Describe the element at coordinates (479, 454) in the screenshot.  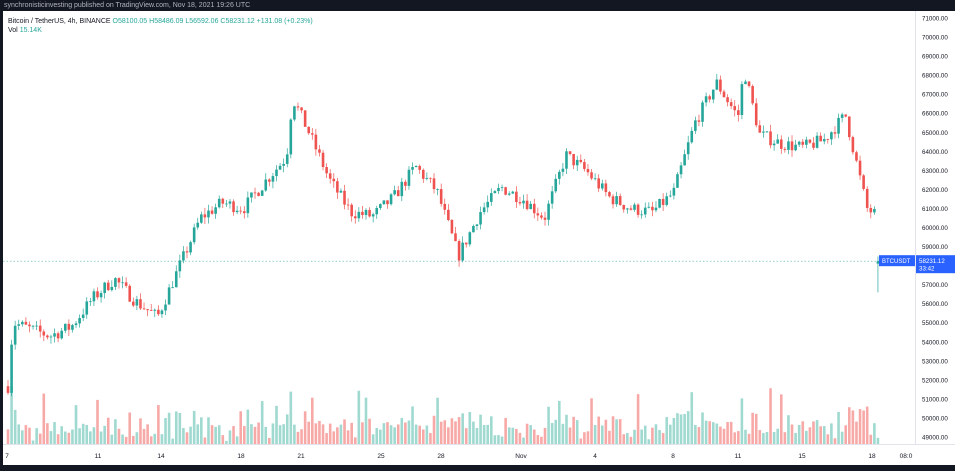
I see `time-axis: 7 11 14 18 21 25 28 Nov 4 8 11 15 18 08:0` at that location.